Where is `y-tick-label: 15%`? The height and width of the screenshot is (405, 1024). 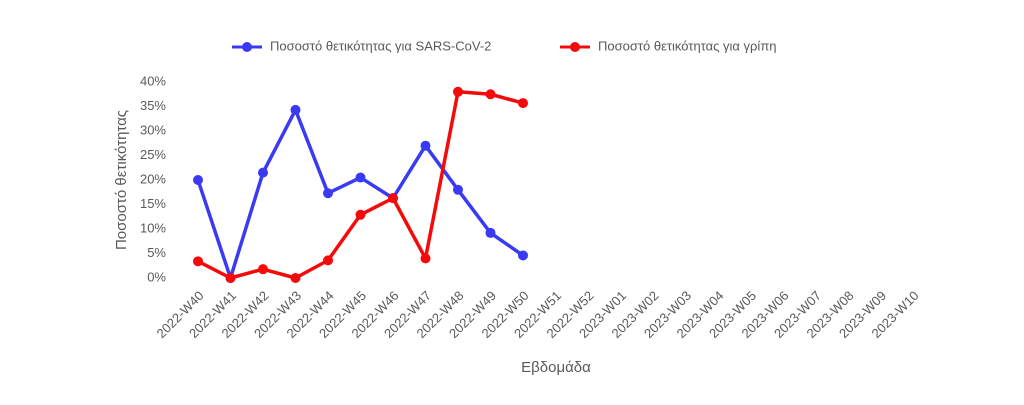 y-tick-label: 15% is located at coordinates (153, 203).